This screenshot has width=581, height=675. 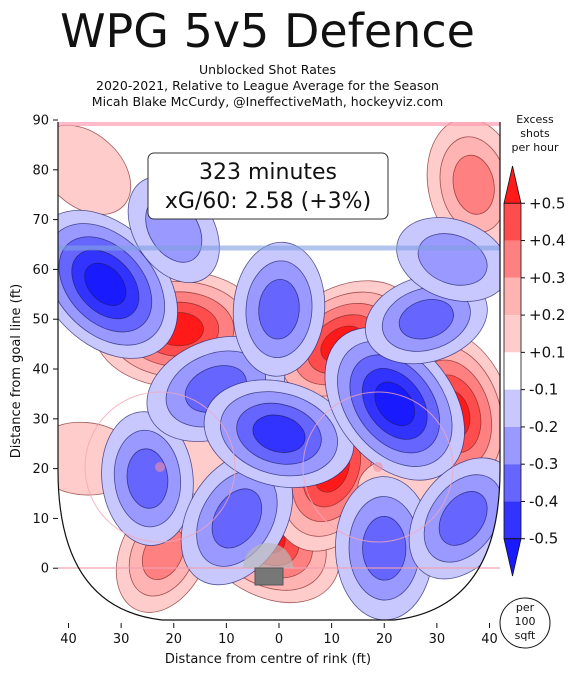 I want to click on faceoff-dot-left, so click(x=160, y=467).